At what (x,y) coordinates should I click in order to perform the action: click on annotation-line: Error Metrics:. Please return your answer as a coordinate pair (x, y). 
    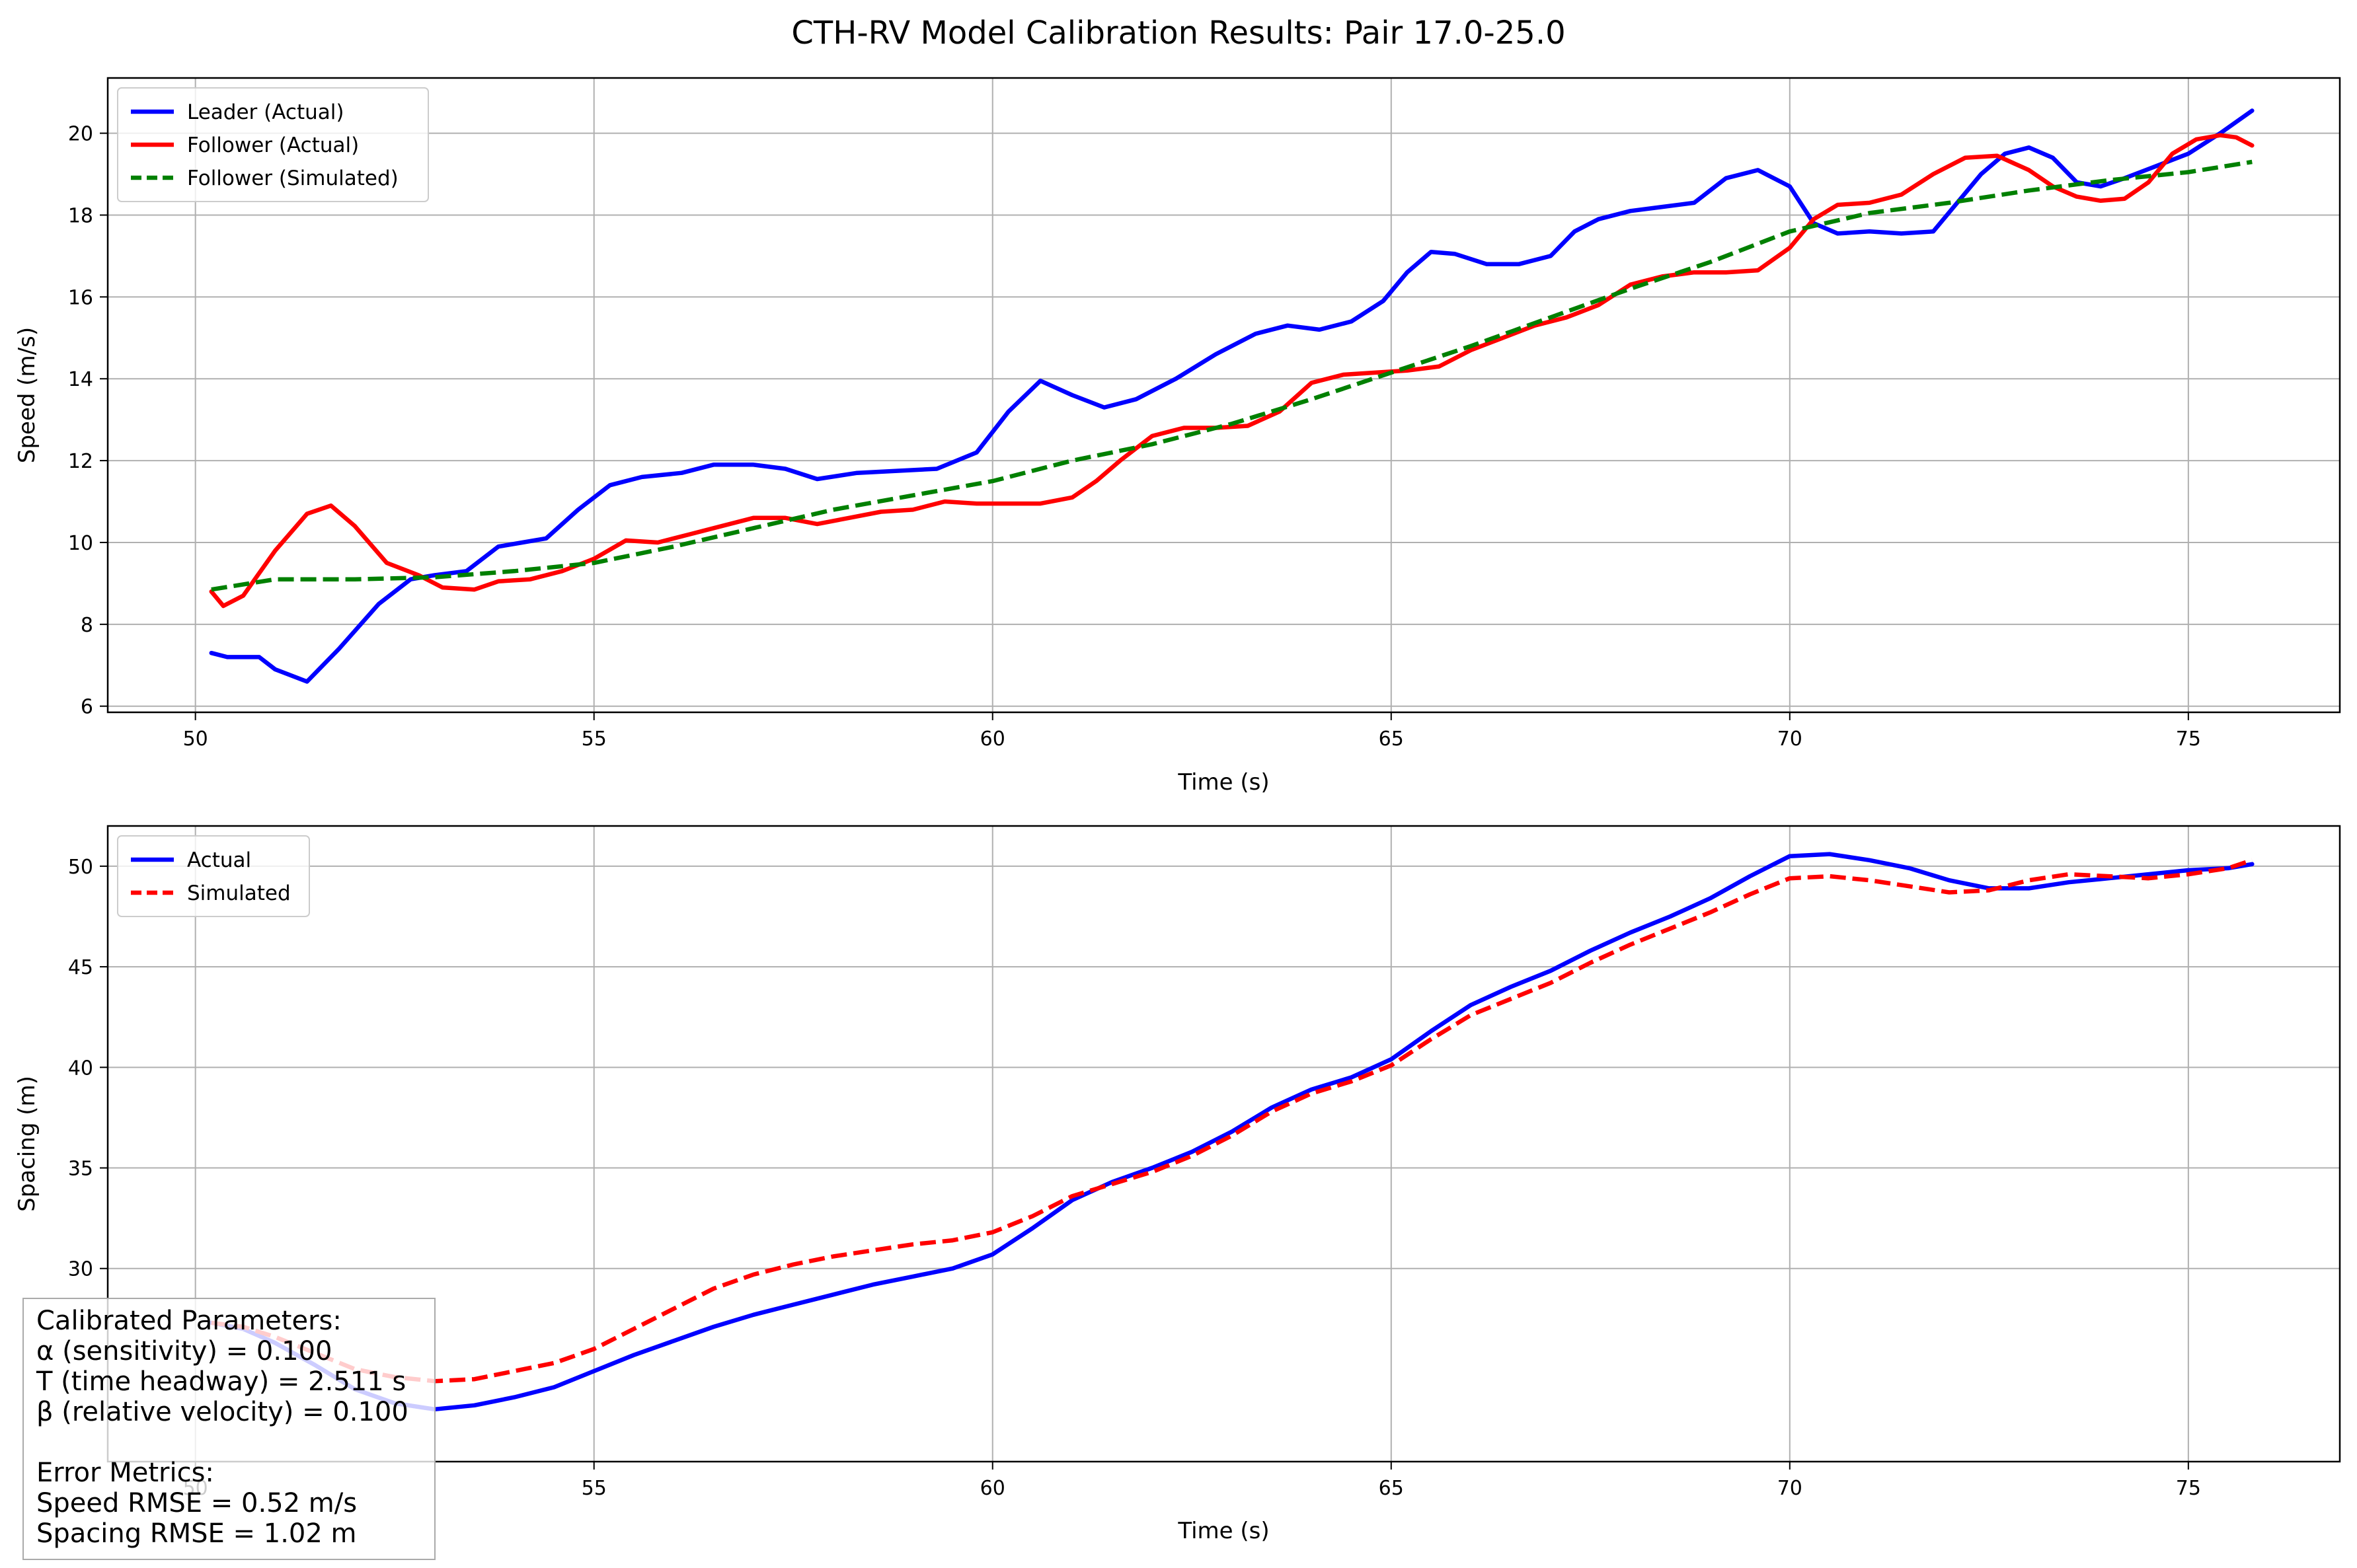
    Looking at the image, I should click on (125, 1473).